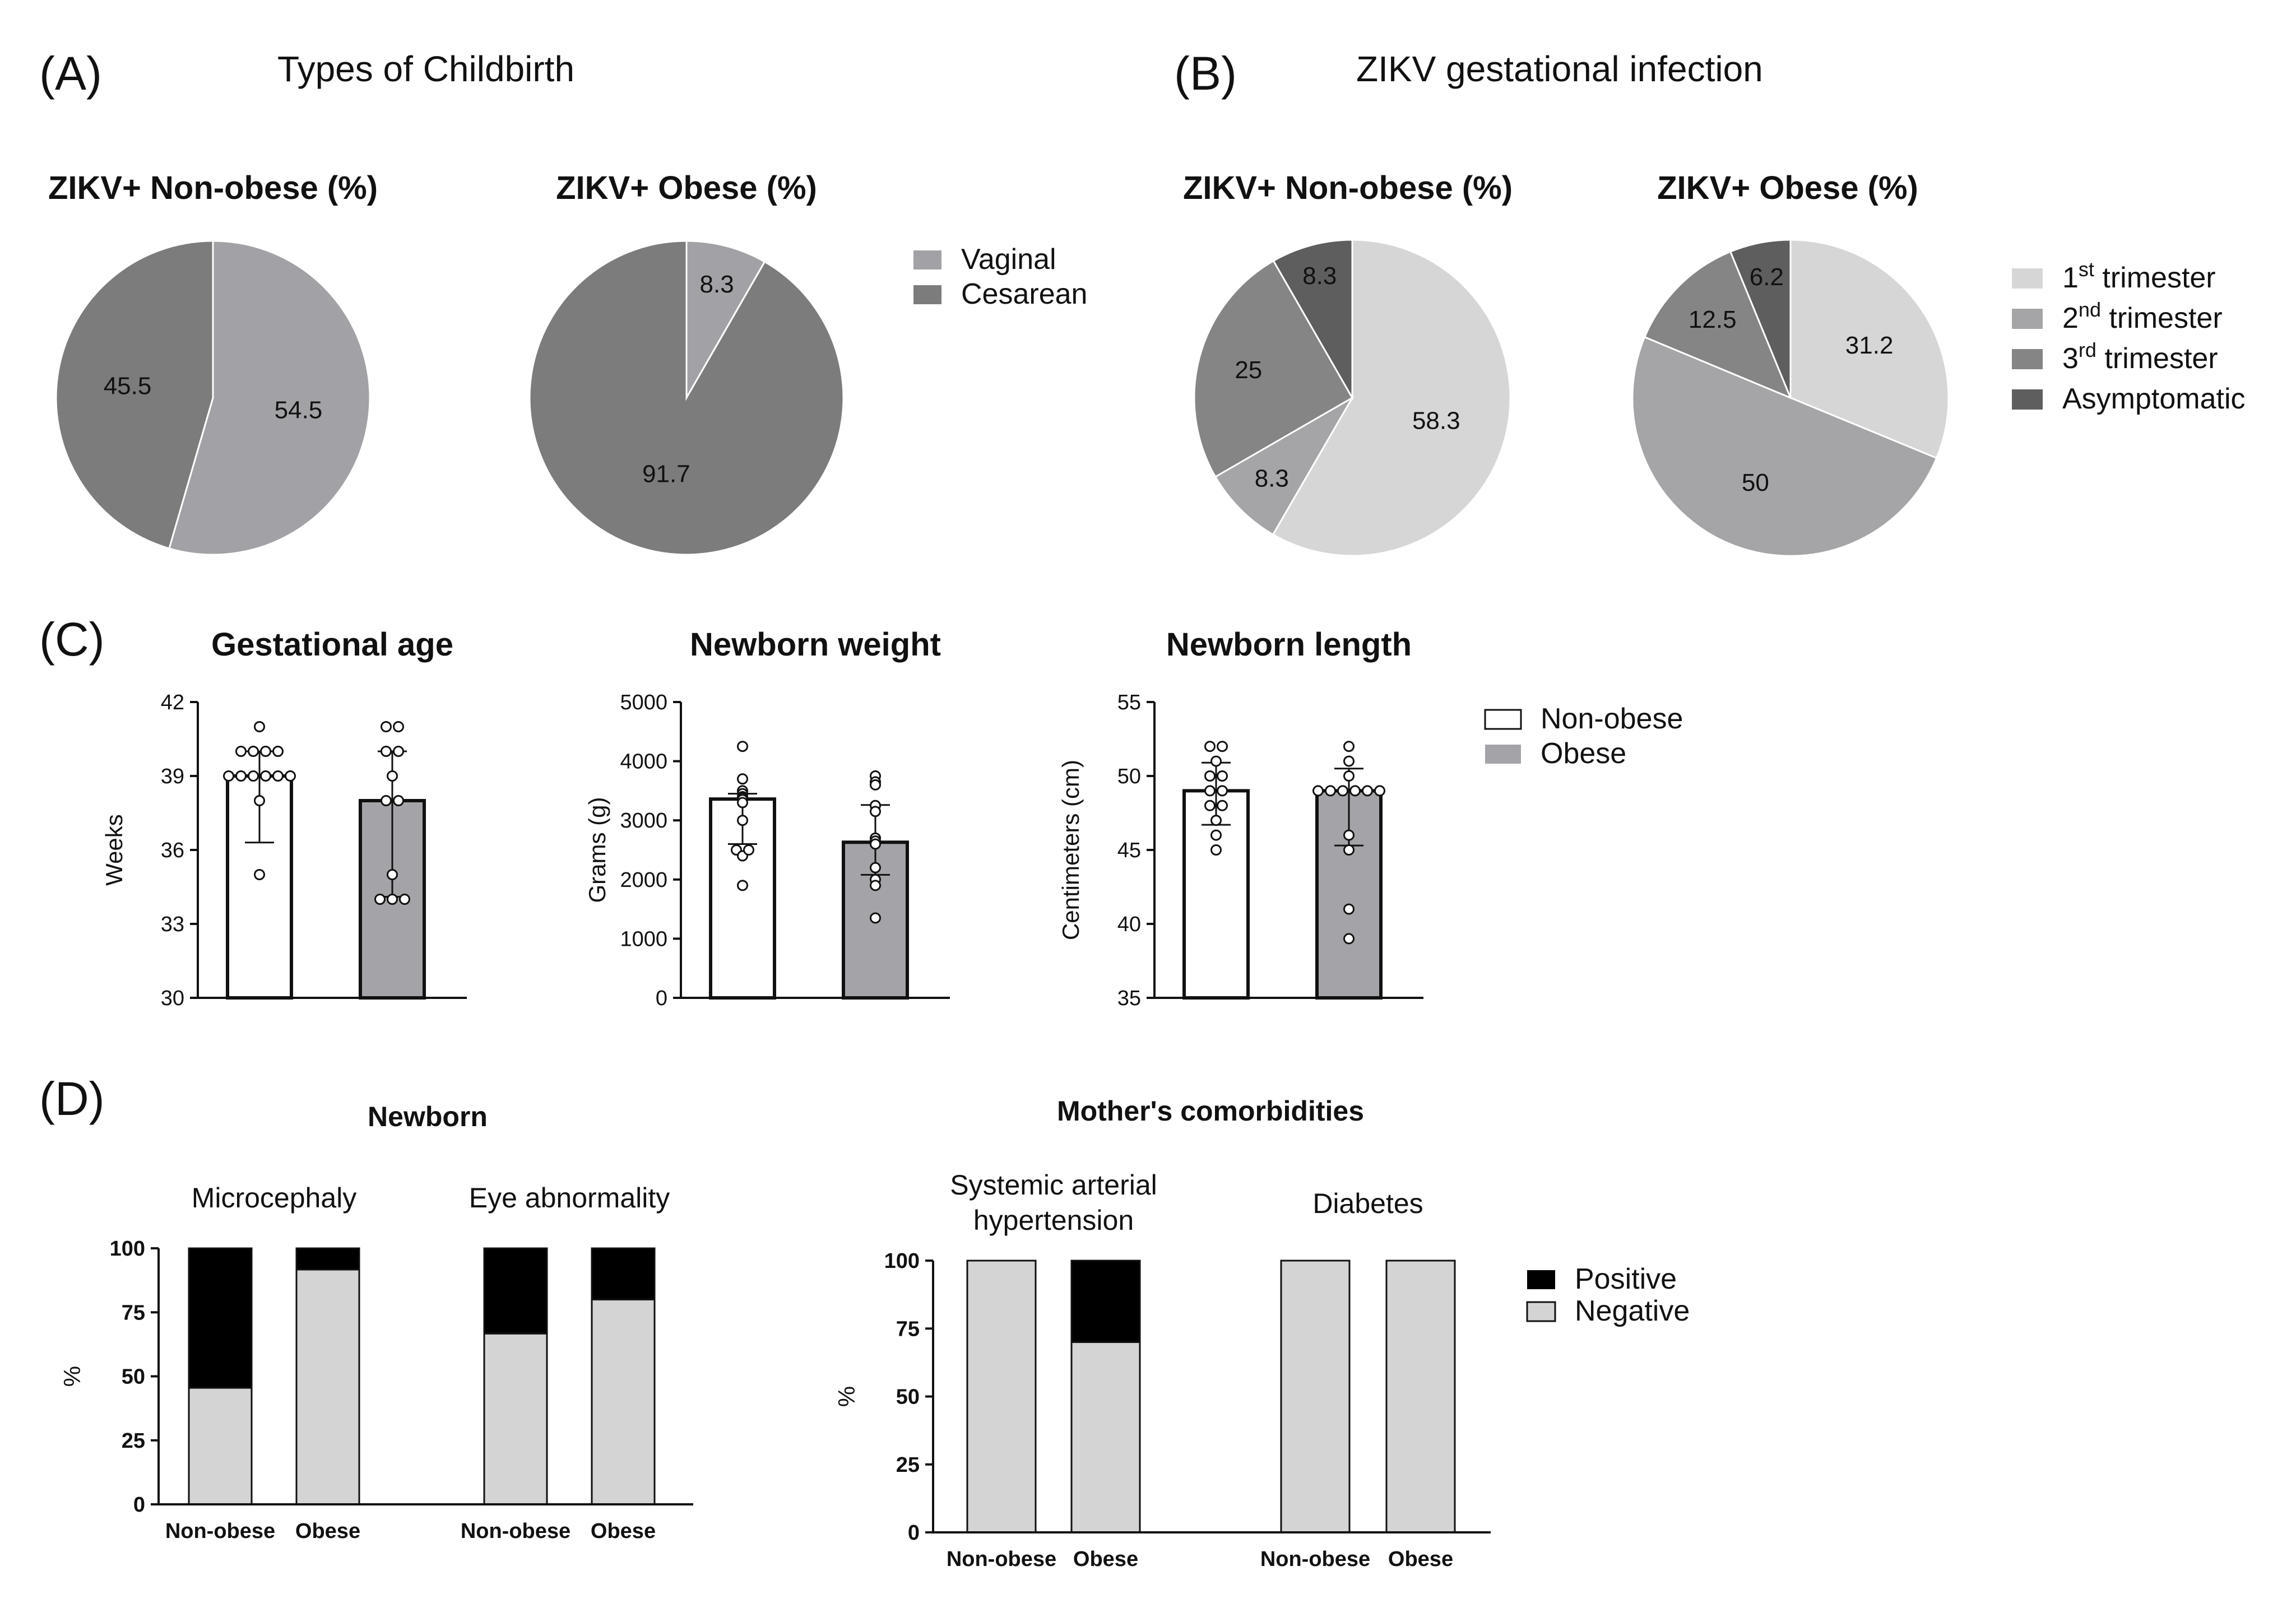 Image resolution: width=2296 pixels, height=1608 pixels. I want to click on legend-label: Asymptomatic, so click(2154, 399).